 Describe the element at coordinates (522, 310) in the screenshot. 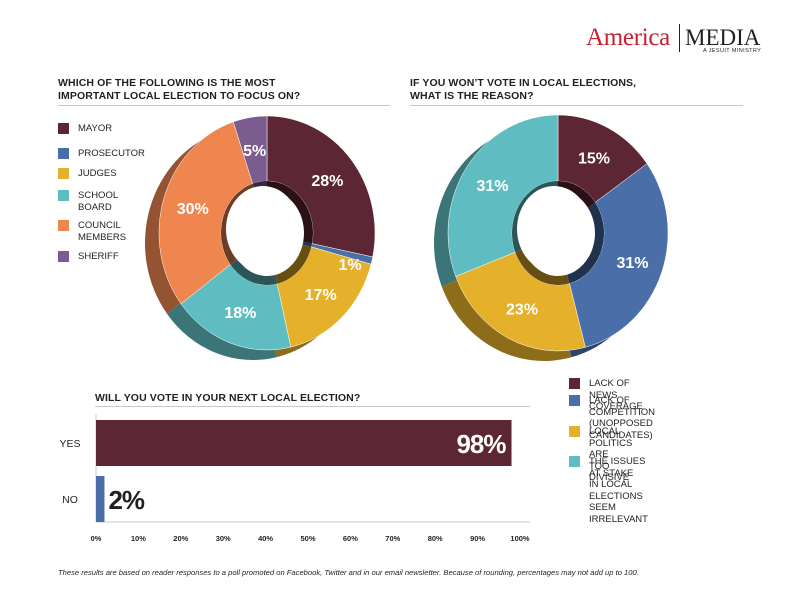

I see `chart2-slice-label: 23%` at that location.